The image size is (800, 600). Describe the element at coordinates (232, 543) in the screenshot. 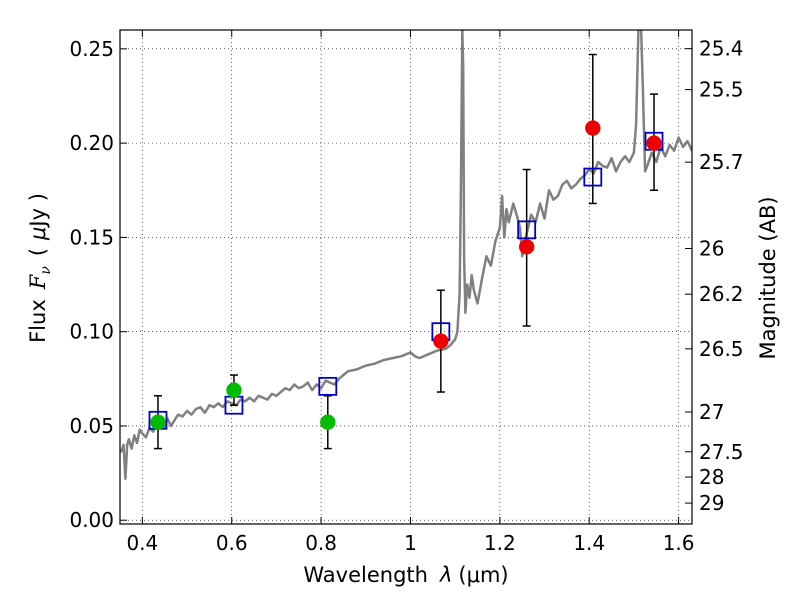

I see `x-tick-label: 0.6` at that location.